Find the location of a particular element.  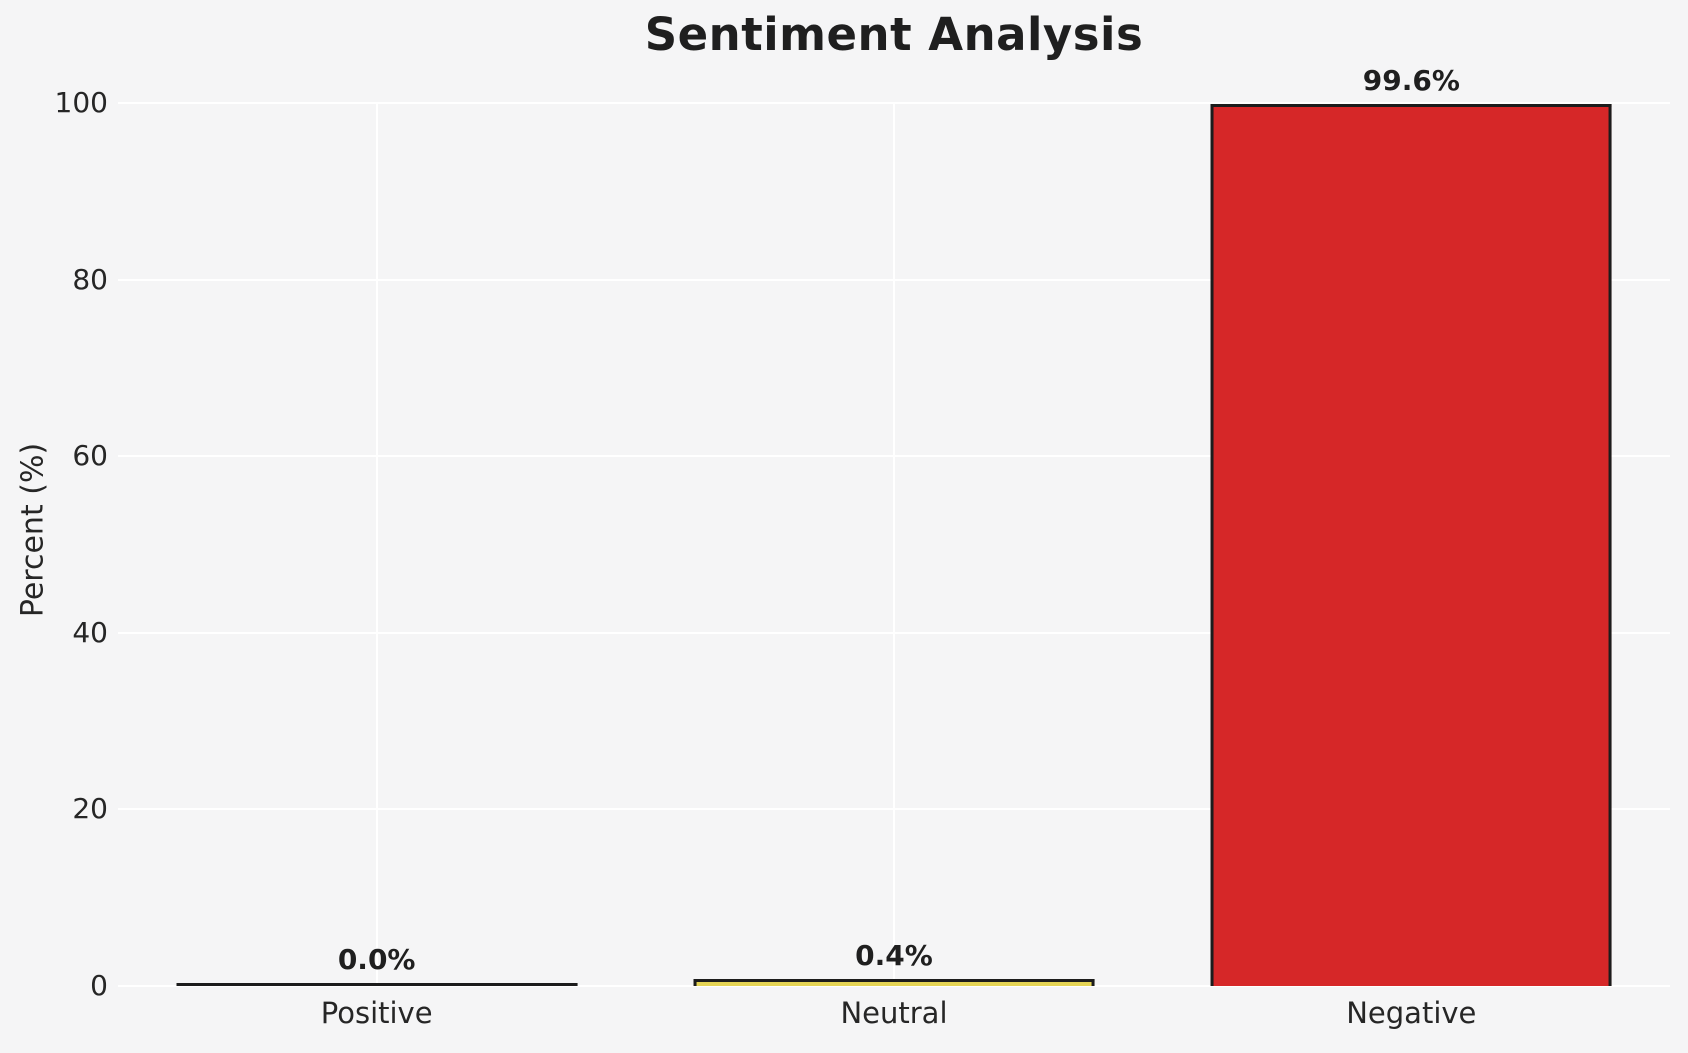

y-tick-80: 80 is located at coordinates (90, 279).